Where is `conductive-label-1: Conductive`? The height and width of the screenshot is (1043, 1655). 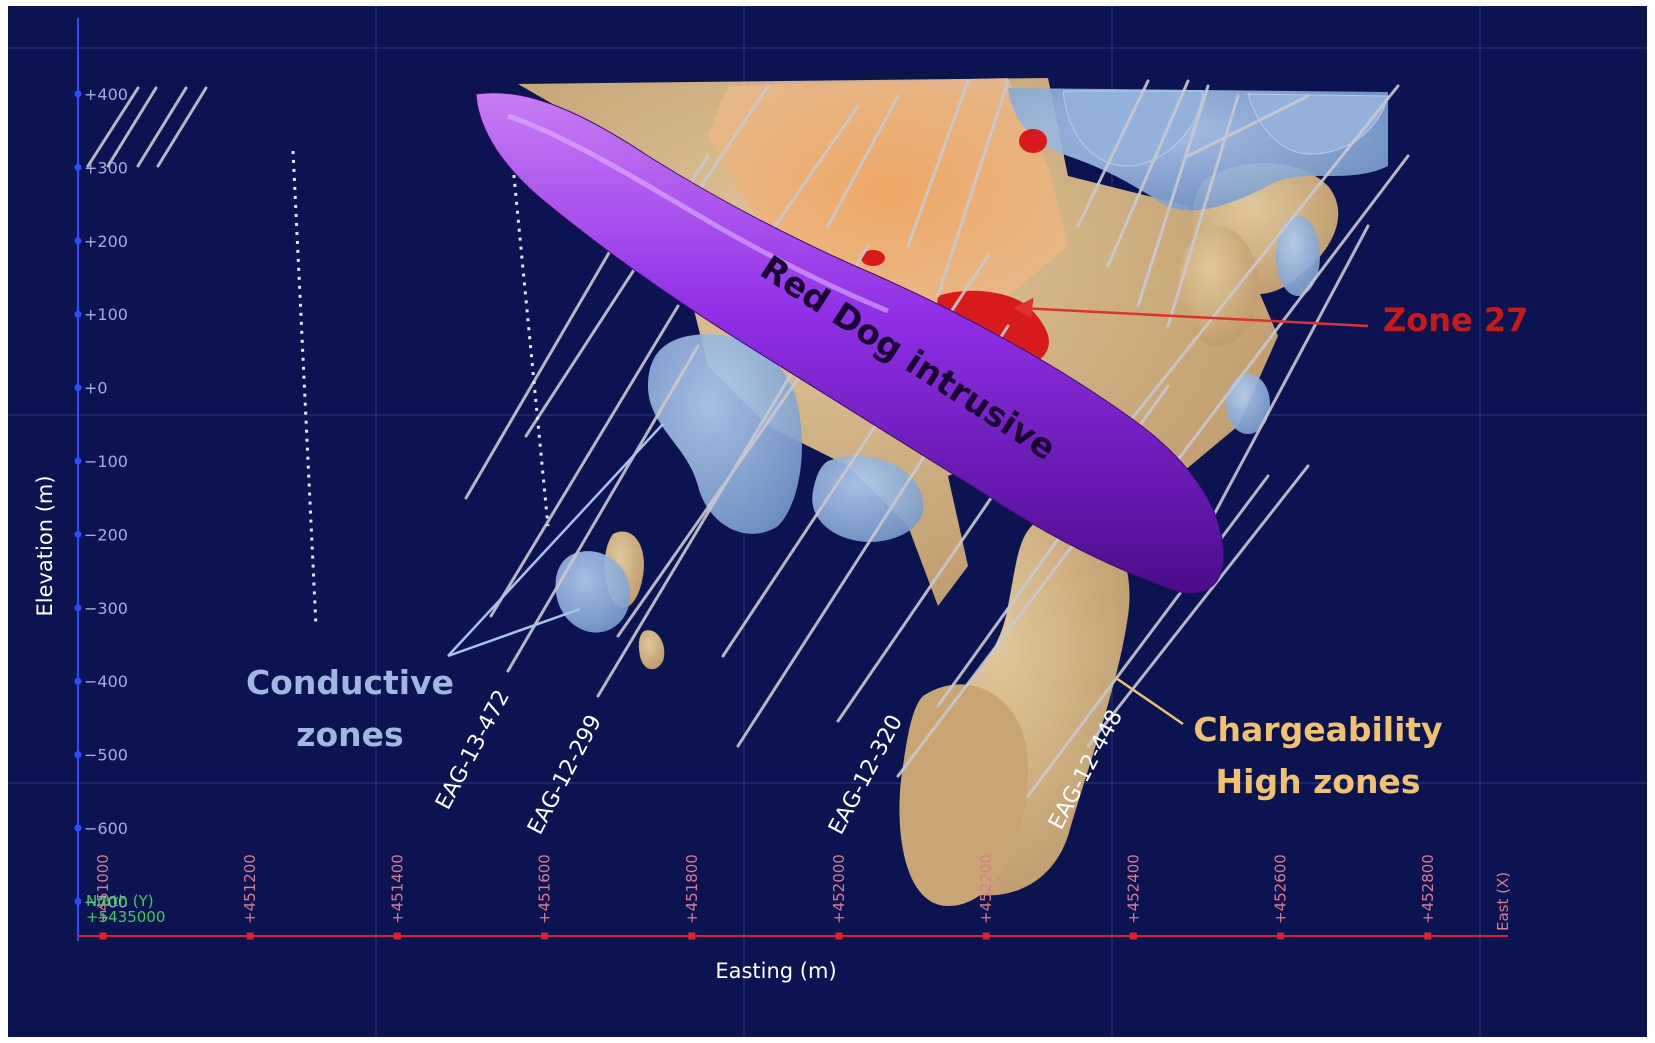 conductive-label-1: Conductive is located at coordinates (350, 682).